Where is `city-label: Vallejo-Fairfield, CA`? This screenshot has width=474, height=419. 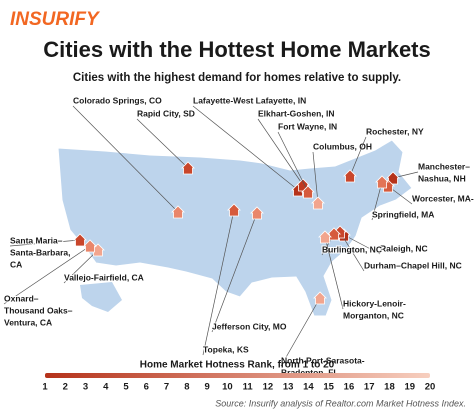 city-label: Vallejo-Fairfield, CA is located at coordinates (104, 277).